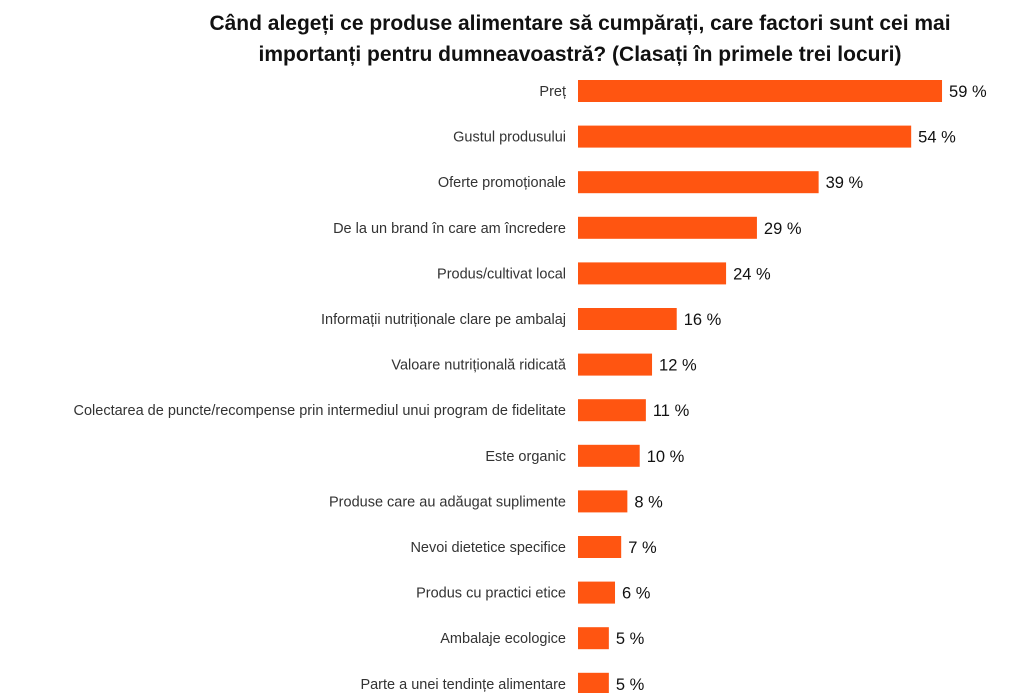  What do you see at coordinates (552, 92) in the screenshot?
I see `category-label: Preț` at bounding box center [552, 92].